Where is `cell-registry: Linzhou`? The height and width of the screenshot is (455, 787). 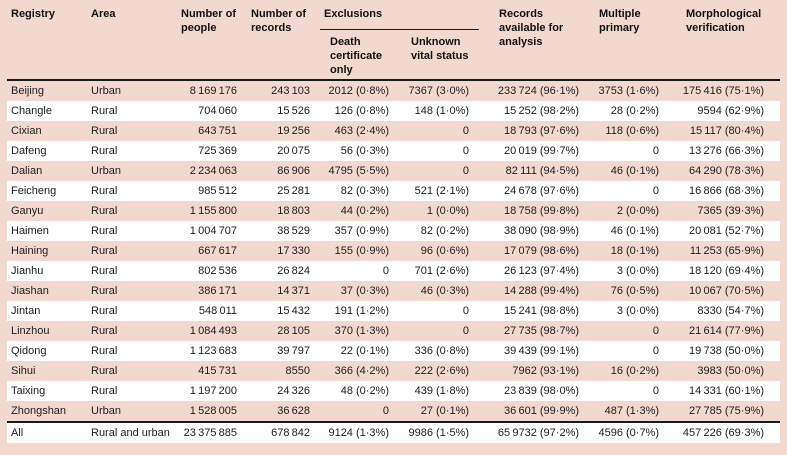
cell-registry: Linzhou is located at coordinates (30, 331).